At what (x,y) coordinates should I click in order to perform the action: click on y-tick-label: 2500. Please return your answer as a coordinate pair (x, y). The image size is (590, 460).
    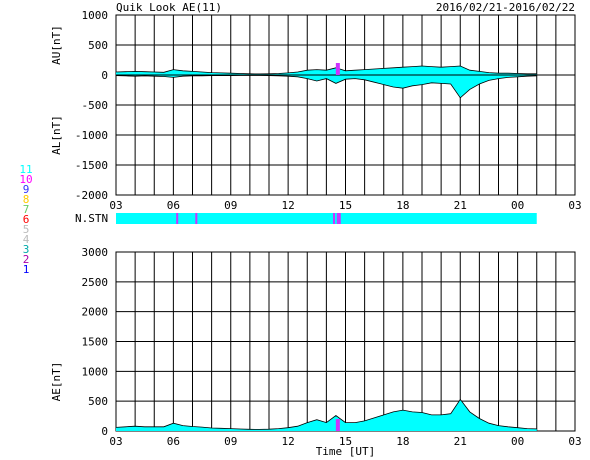
    Looking at the image, I should click on (95, 282).